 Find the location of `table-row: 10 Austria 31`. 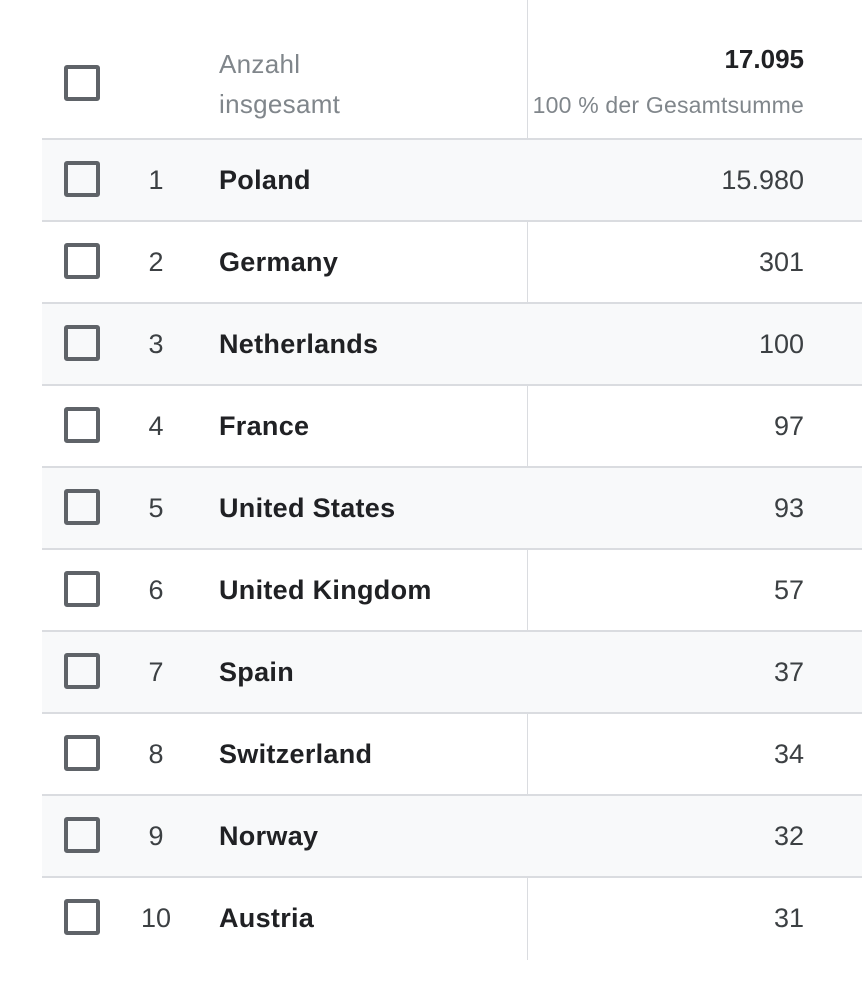

table-row: 10 Austria 31 is located at coordinates (452, 919).